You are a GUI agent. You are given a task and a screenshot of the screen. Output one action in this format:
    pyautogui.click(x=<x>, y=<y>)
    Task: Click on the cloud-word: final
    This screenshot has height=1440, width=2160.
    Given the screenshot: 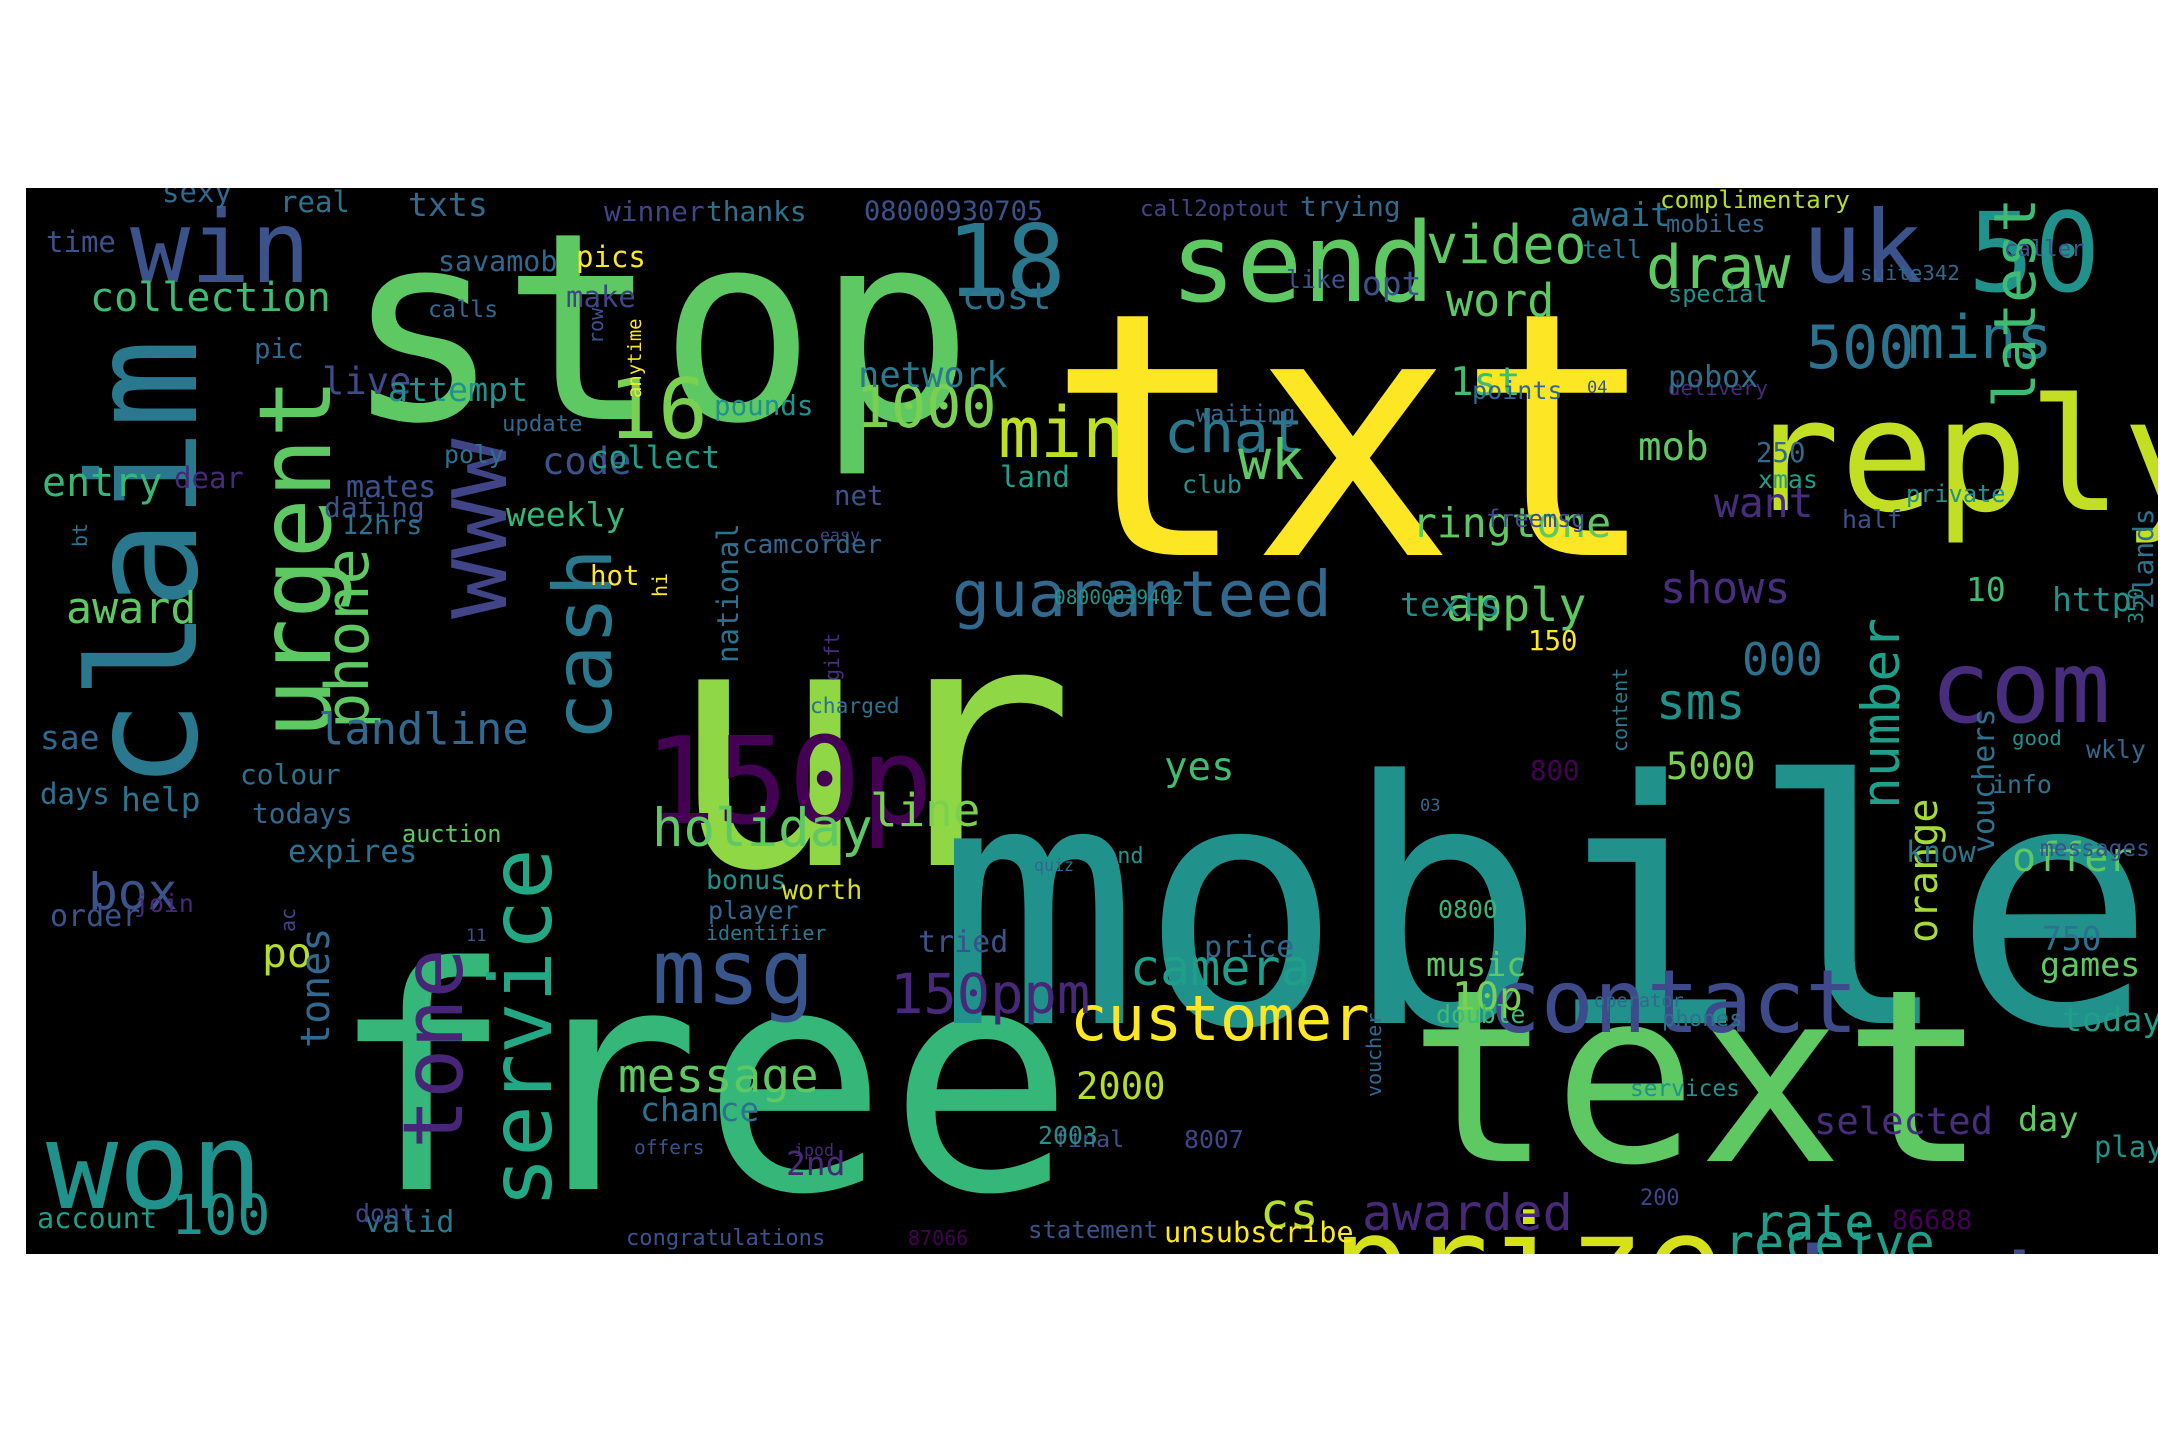 What is the action you would take?
    pyautogui.click(x=1089, y=1139)
    